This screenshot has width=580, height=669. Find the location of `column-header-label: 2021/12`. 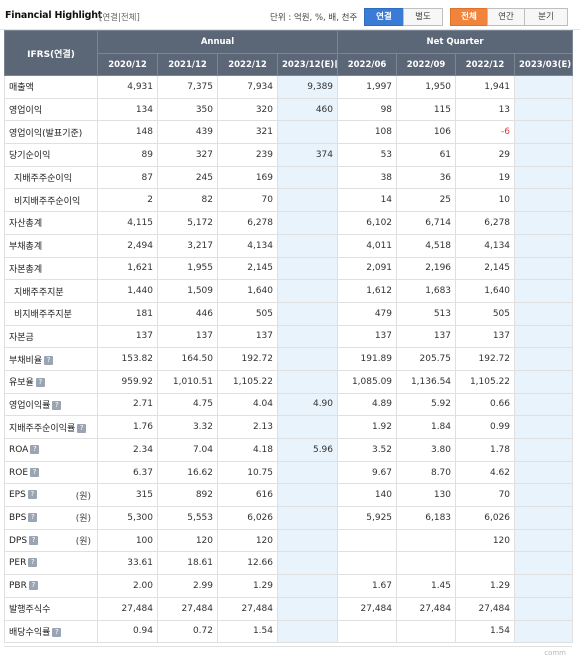

column-header-label: 2021/12 is located at coordinates (187, 64).